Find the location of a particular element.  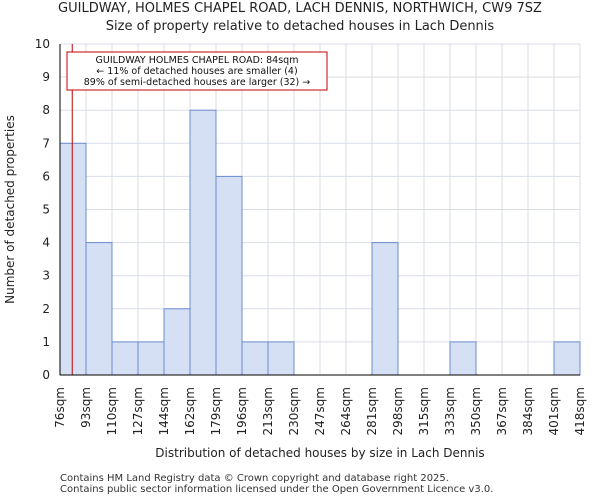

annotation-line: ← 11% of detached houses are smaller (4) is located at coordinates (196, 71).